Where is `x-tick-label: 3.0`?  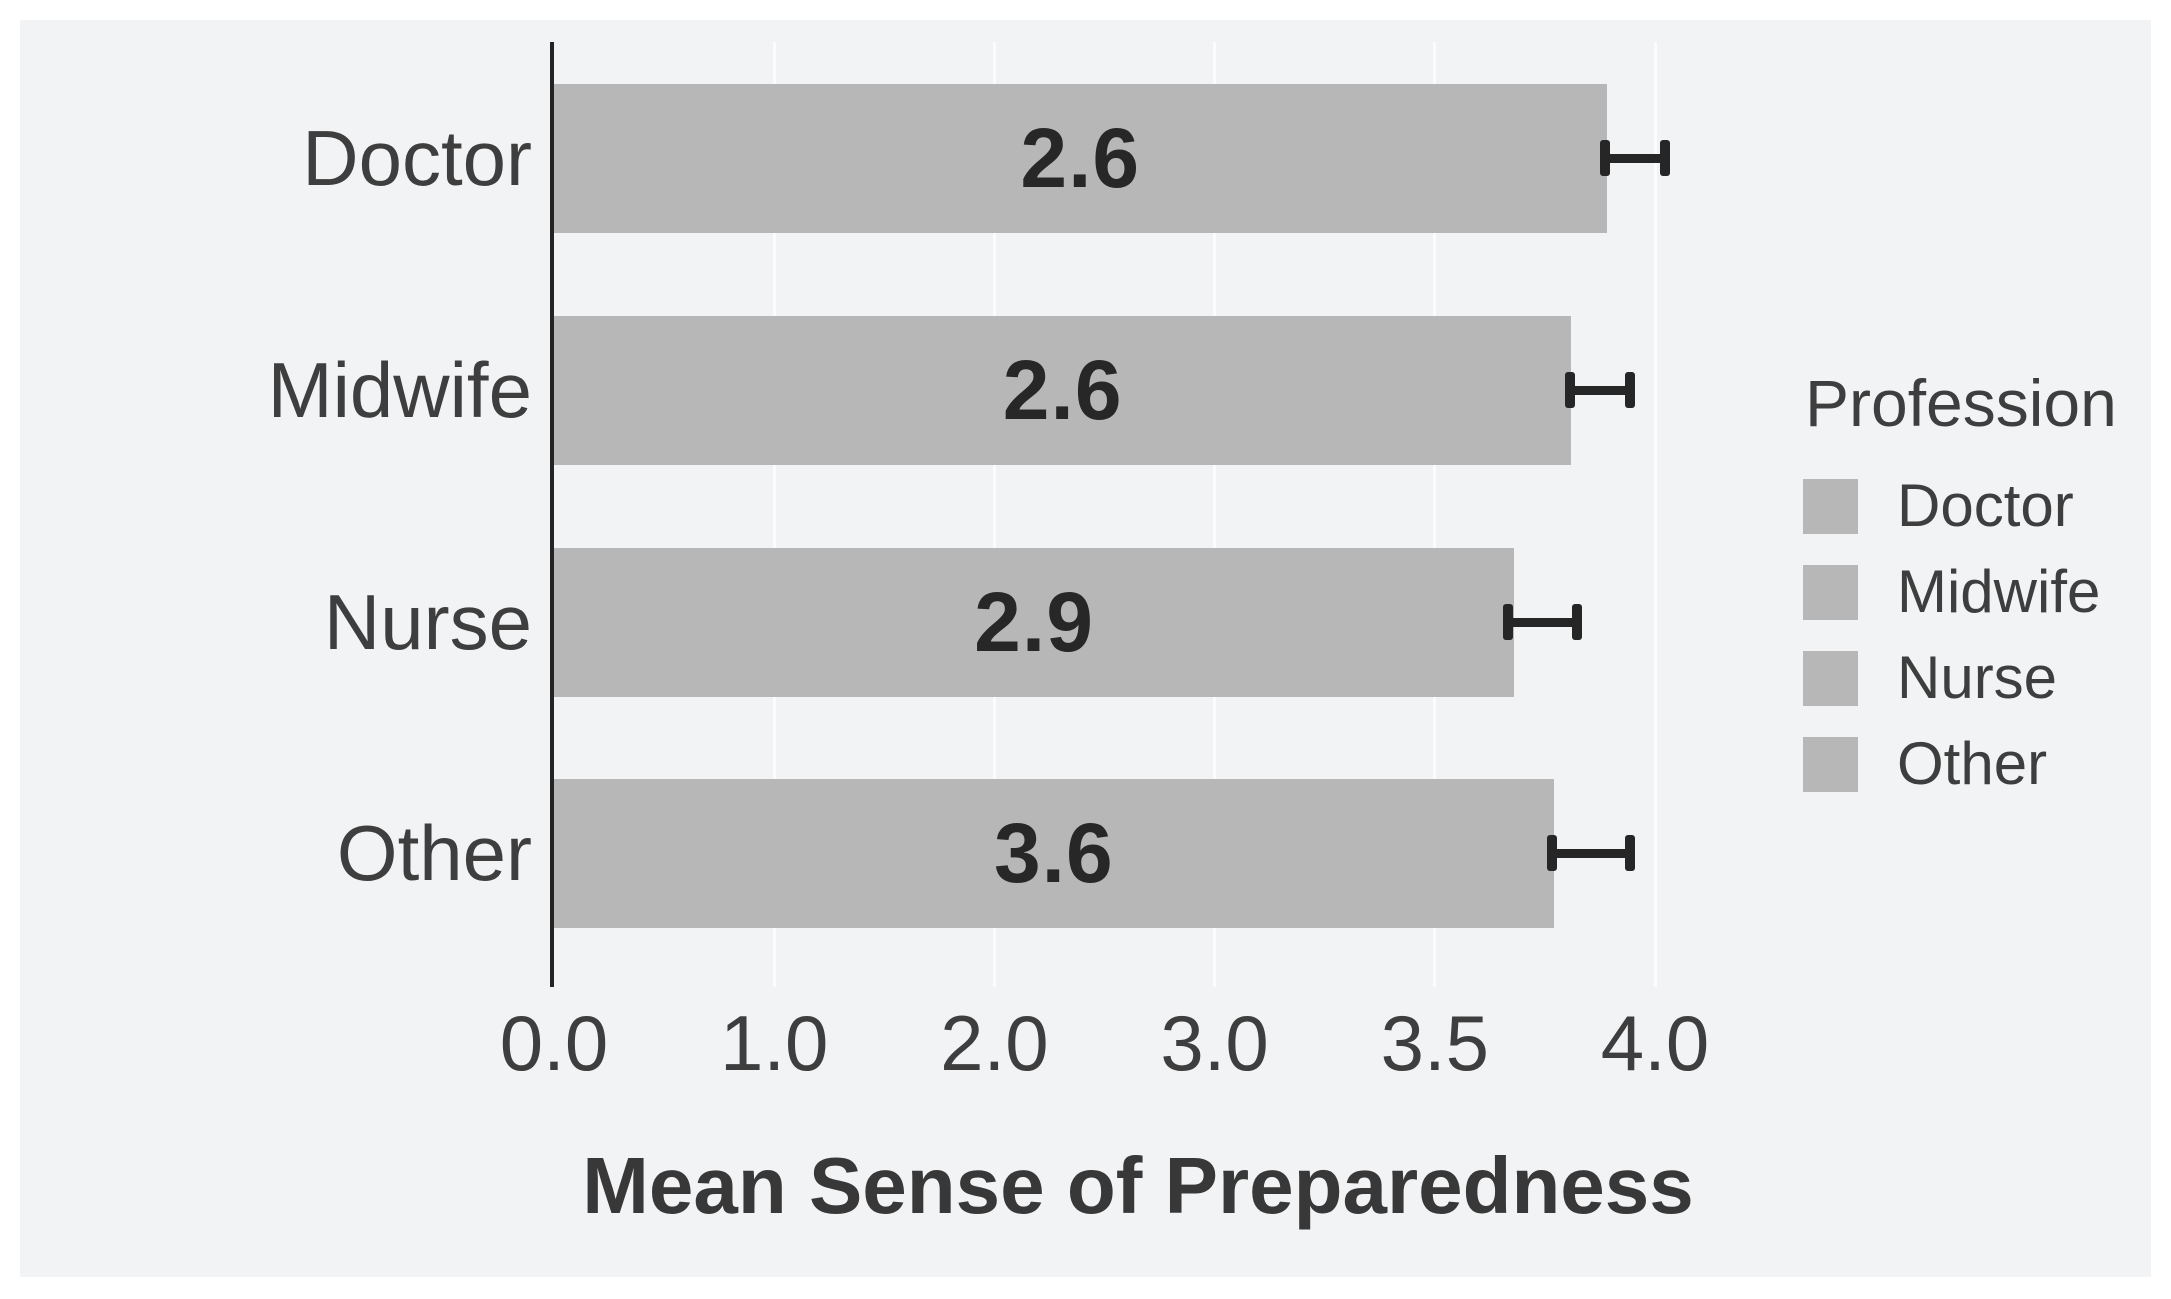
x-tick-label: 3.0 is located at coordinates (1214, 1043).